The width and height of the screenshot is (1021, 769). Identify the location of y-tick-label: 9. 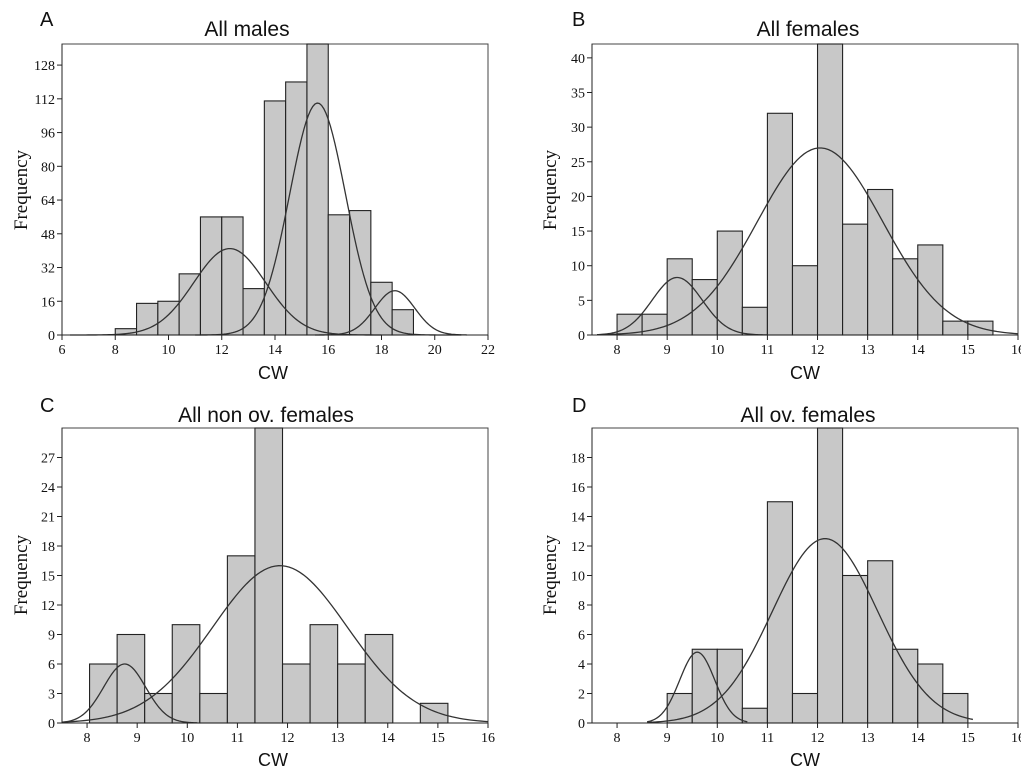
(51, 636).